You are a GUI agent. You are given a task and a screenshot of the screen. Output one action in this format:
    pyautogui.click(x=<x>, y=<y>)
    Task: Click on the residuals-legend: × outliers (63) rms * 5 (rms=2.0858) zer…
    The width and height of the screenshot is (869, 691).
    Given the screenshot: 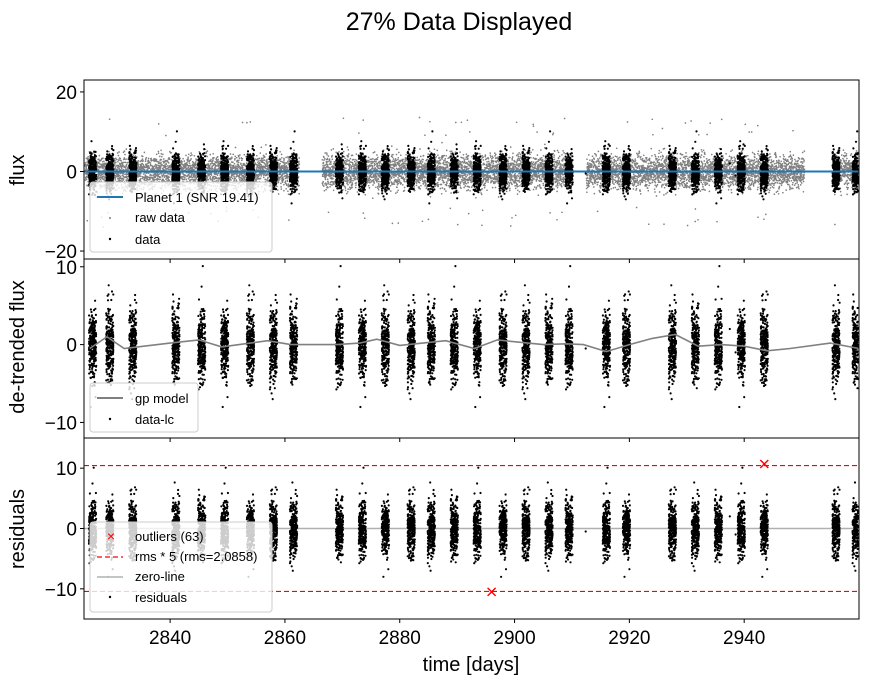 What is the action you would take?
    pyautogui.click(x=181, y=567)
    